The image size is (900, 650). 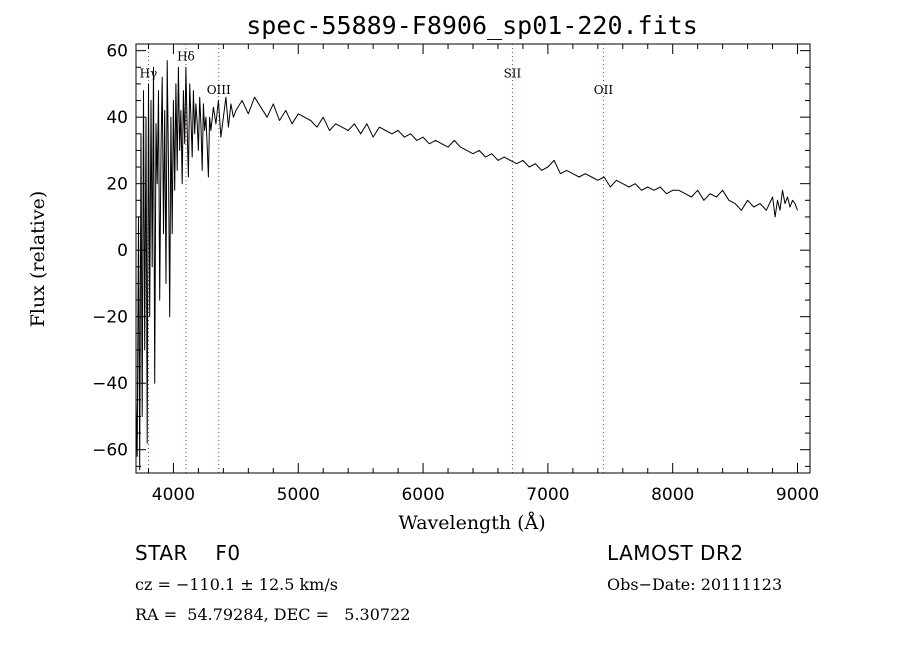 What do you see at coordinates (122, 251) in the screenshot?
I see `y-tick-label: 0` at bounding box center [122, 251].